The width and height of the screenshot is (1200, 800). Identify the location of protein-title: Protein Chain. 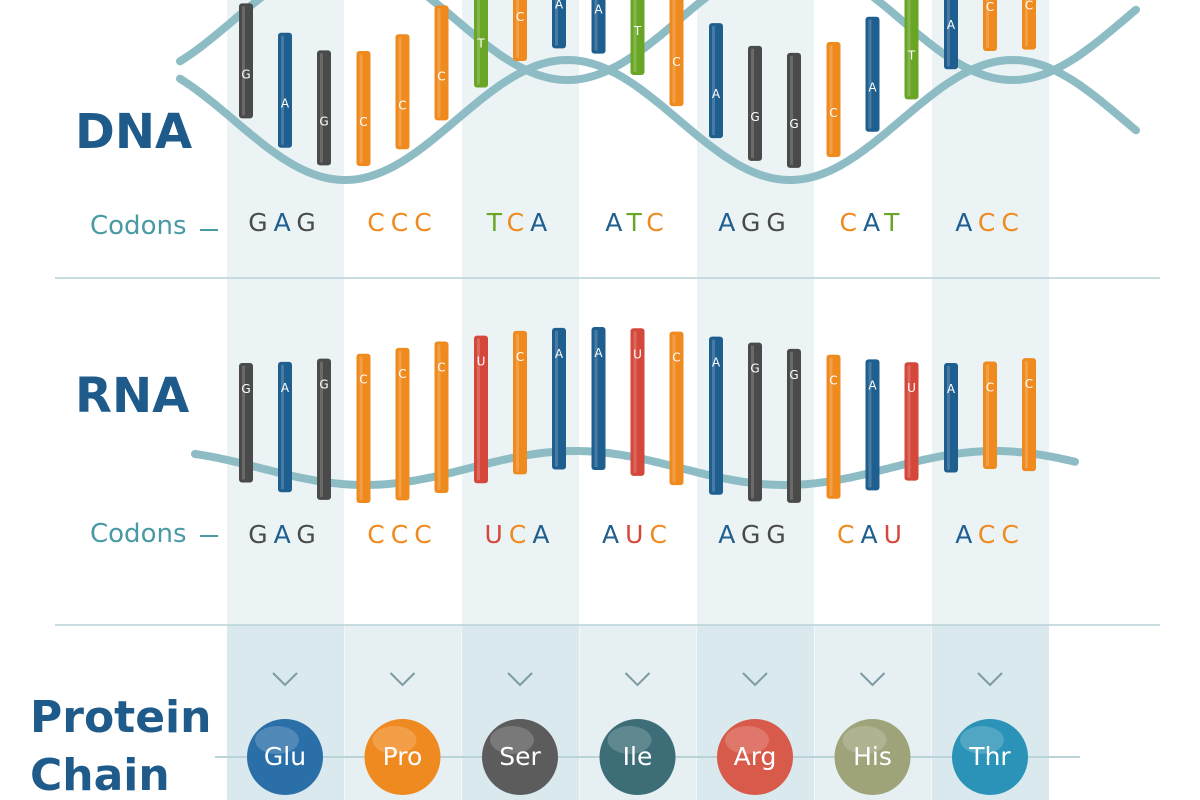
(120, 746).